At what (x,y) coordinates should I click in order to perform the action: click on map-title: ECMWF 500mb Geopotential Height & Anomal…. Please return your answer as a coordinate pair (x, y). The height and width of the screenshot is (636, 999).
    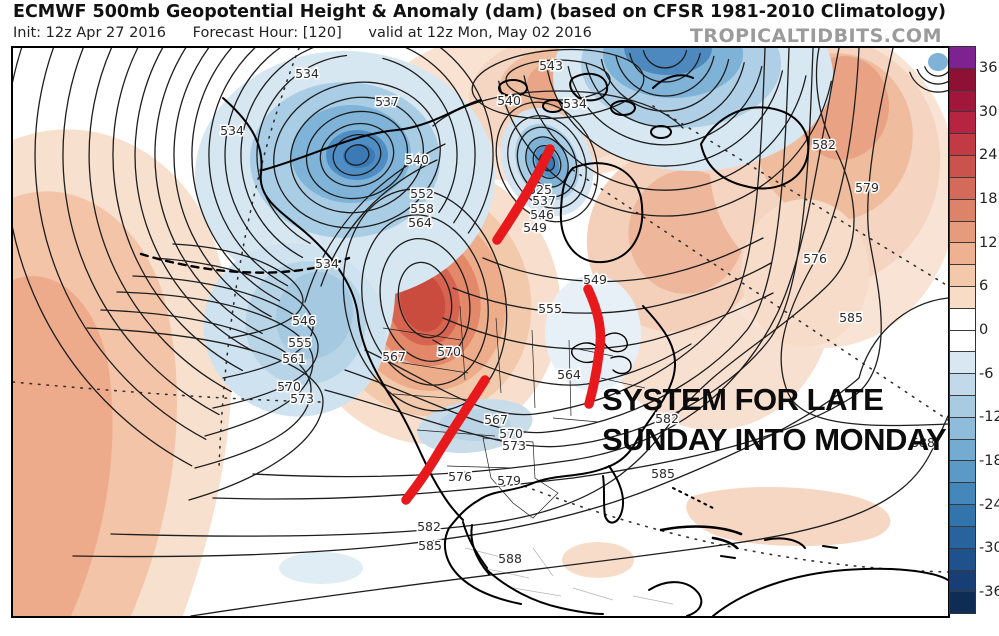
    Looking at the image, I should click on (480, 12).